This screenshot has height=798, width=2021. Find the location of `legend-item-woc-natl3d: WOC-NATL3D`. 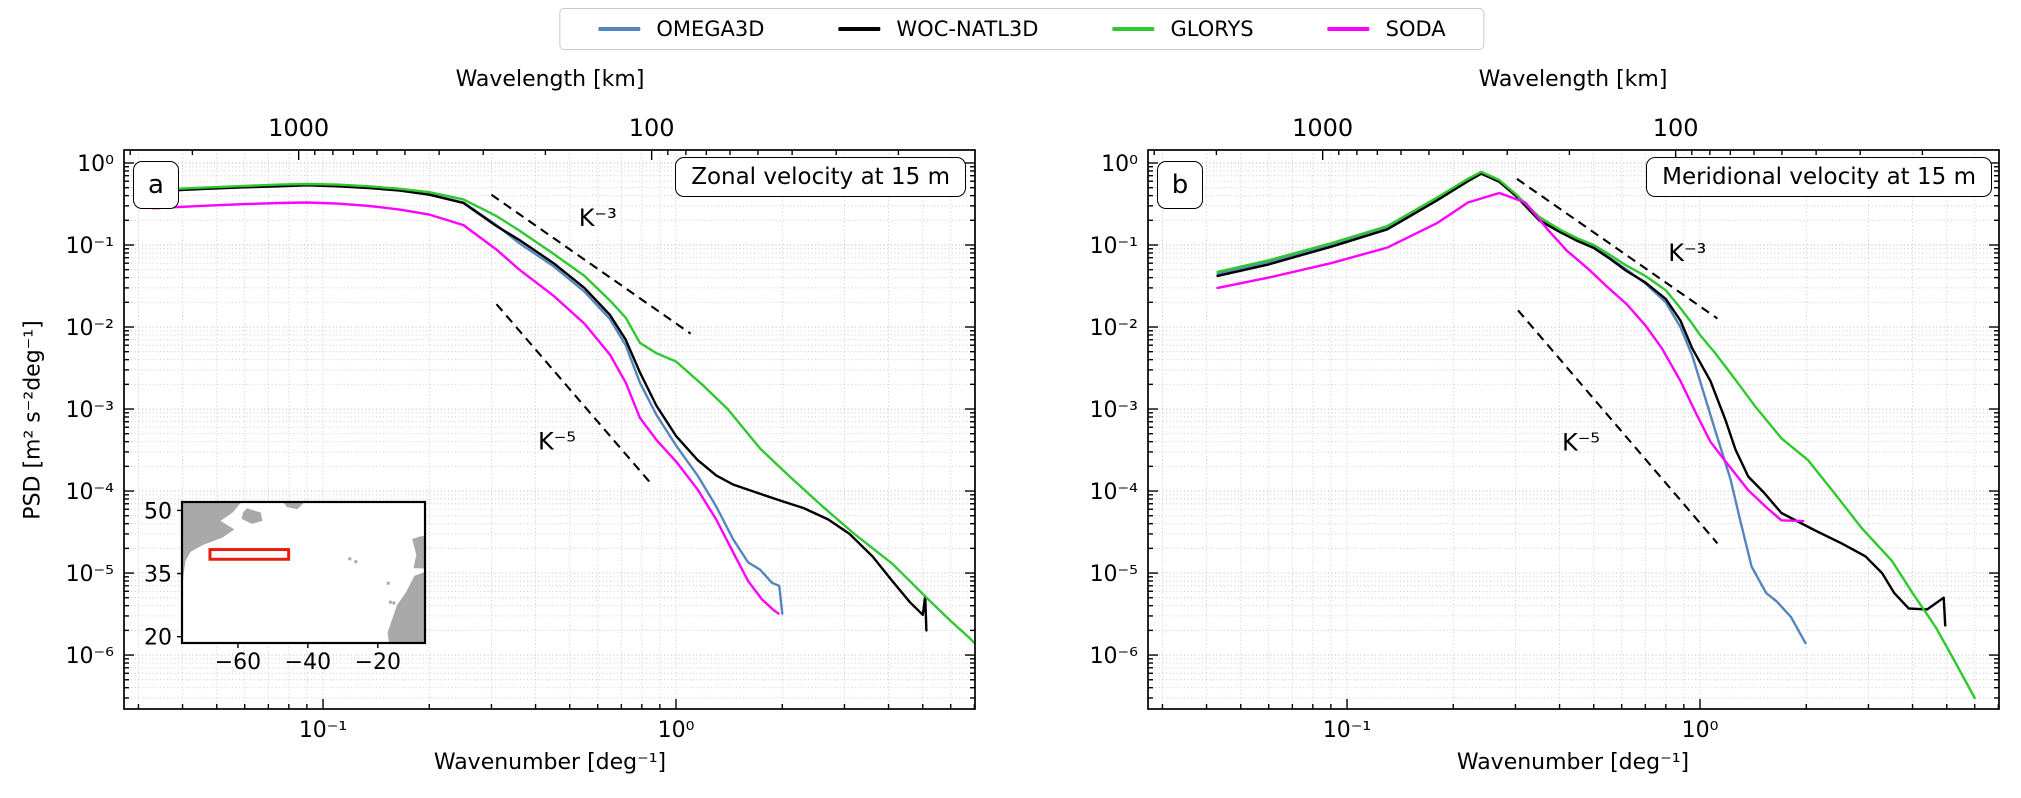

legend-item-woc-natl3d: WOC-NATL3D is located at coordinates (938, 29).